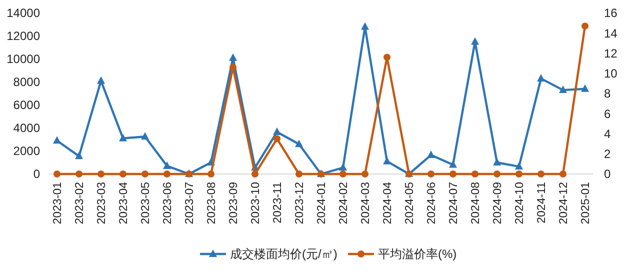  I want to click on y-tick-label: 8000, so click(26, 82).